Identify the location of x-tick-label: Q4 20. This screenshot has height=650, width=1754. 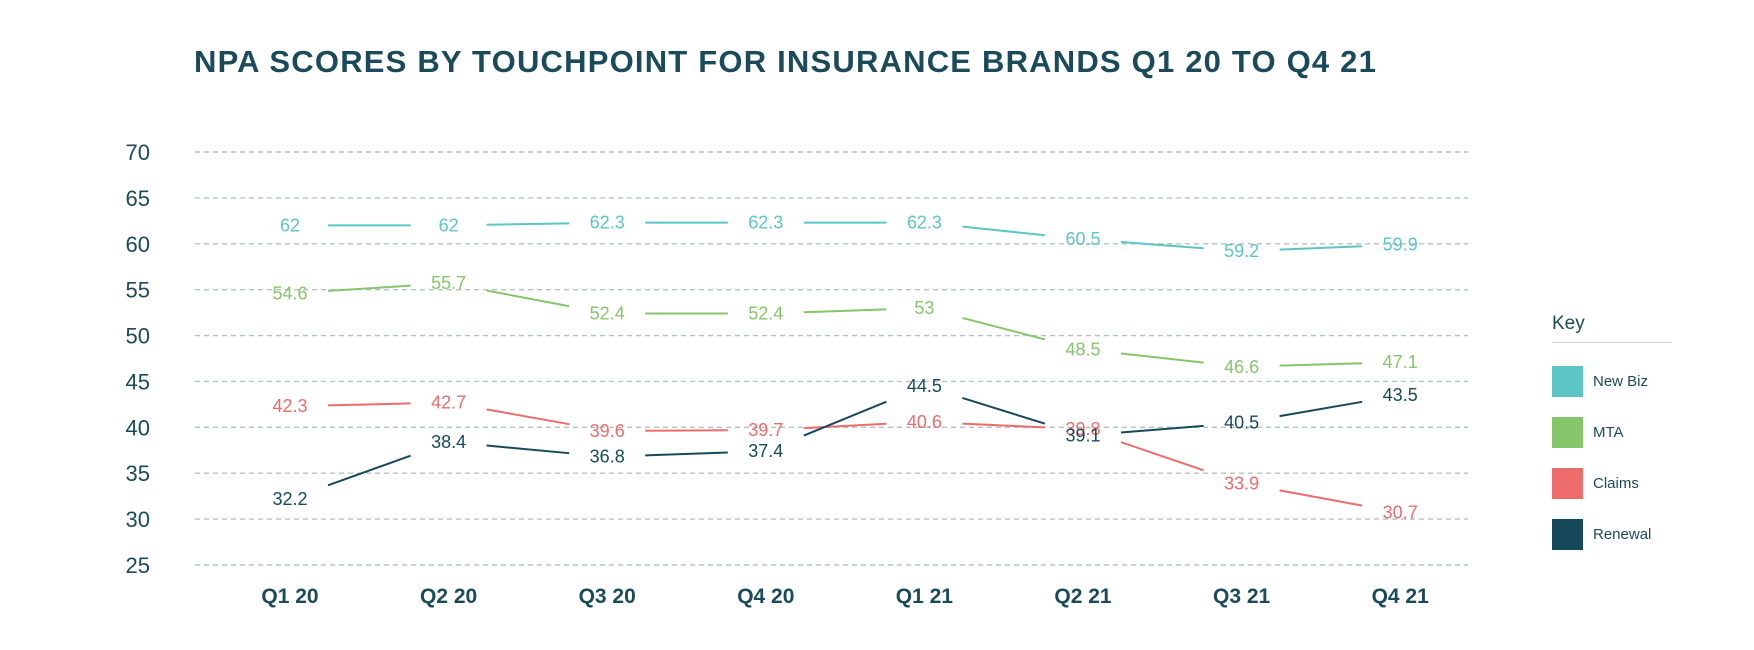
(765, 596).